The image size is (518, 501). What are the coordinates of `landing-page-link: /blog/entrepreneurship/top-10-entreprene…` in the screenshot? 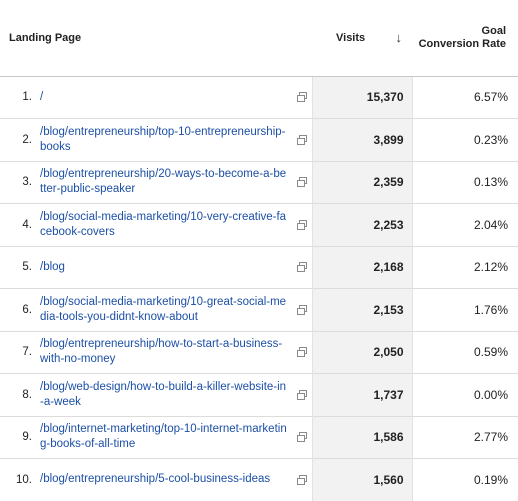 It's located at (163, 139).